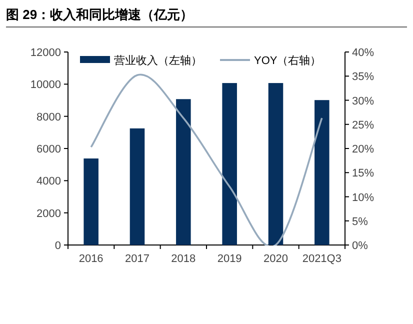  I want to click on y-tick-label: 10000, so click(45, 85).